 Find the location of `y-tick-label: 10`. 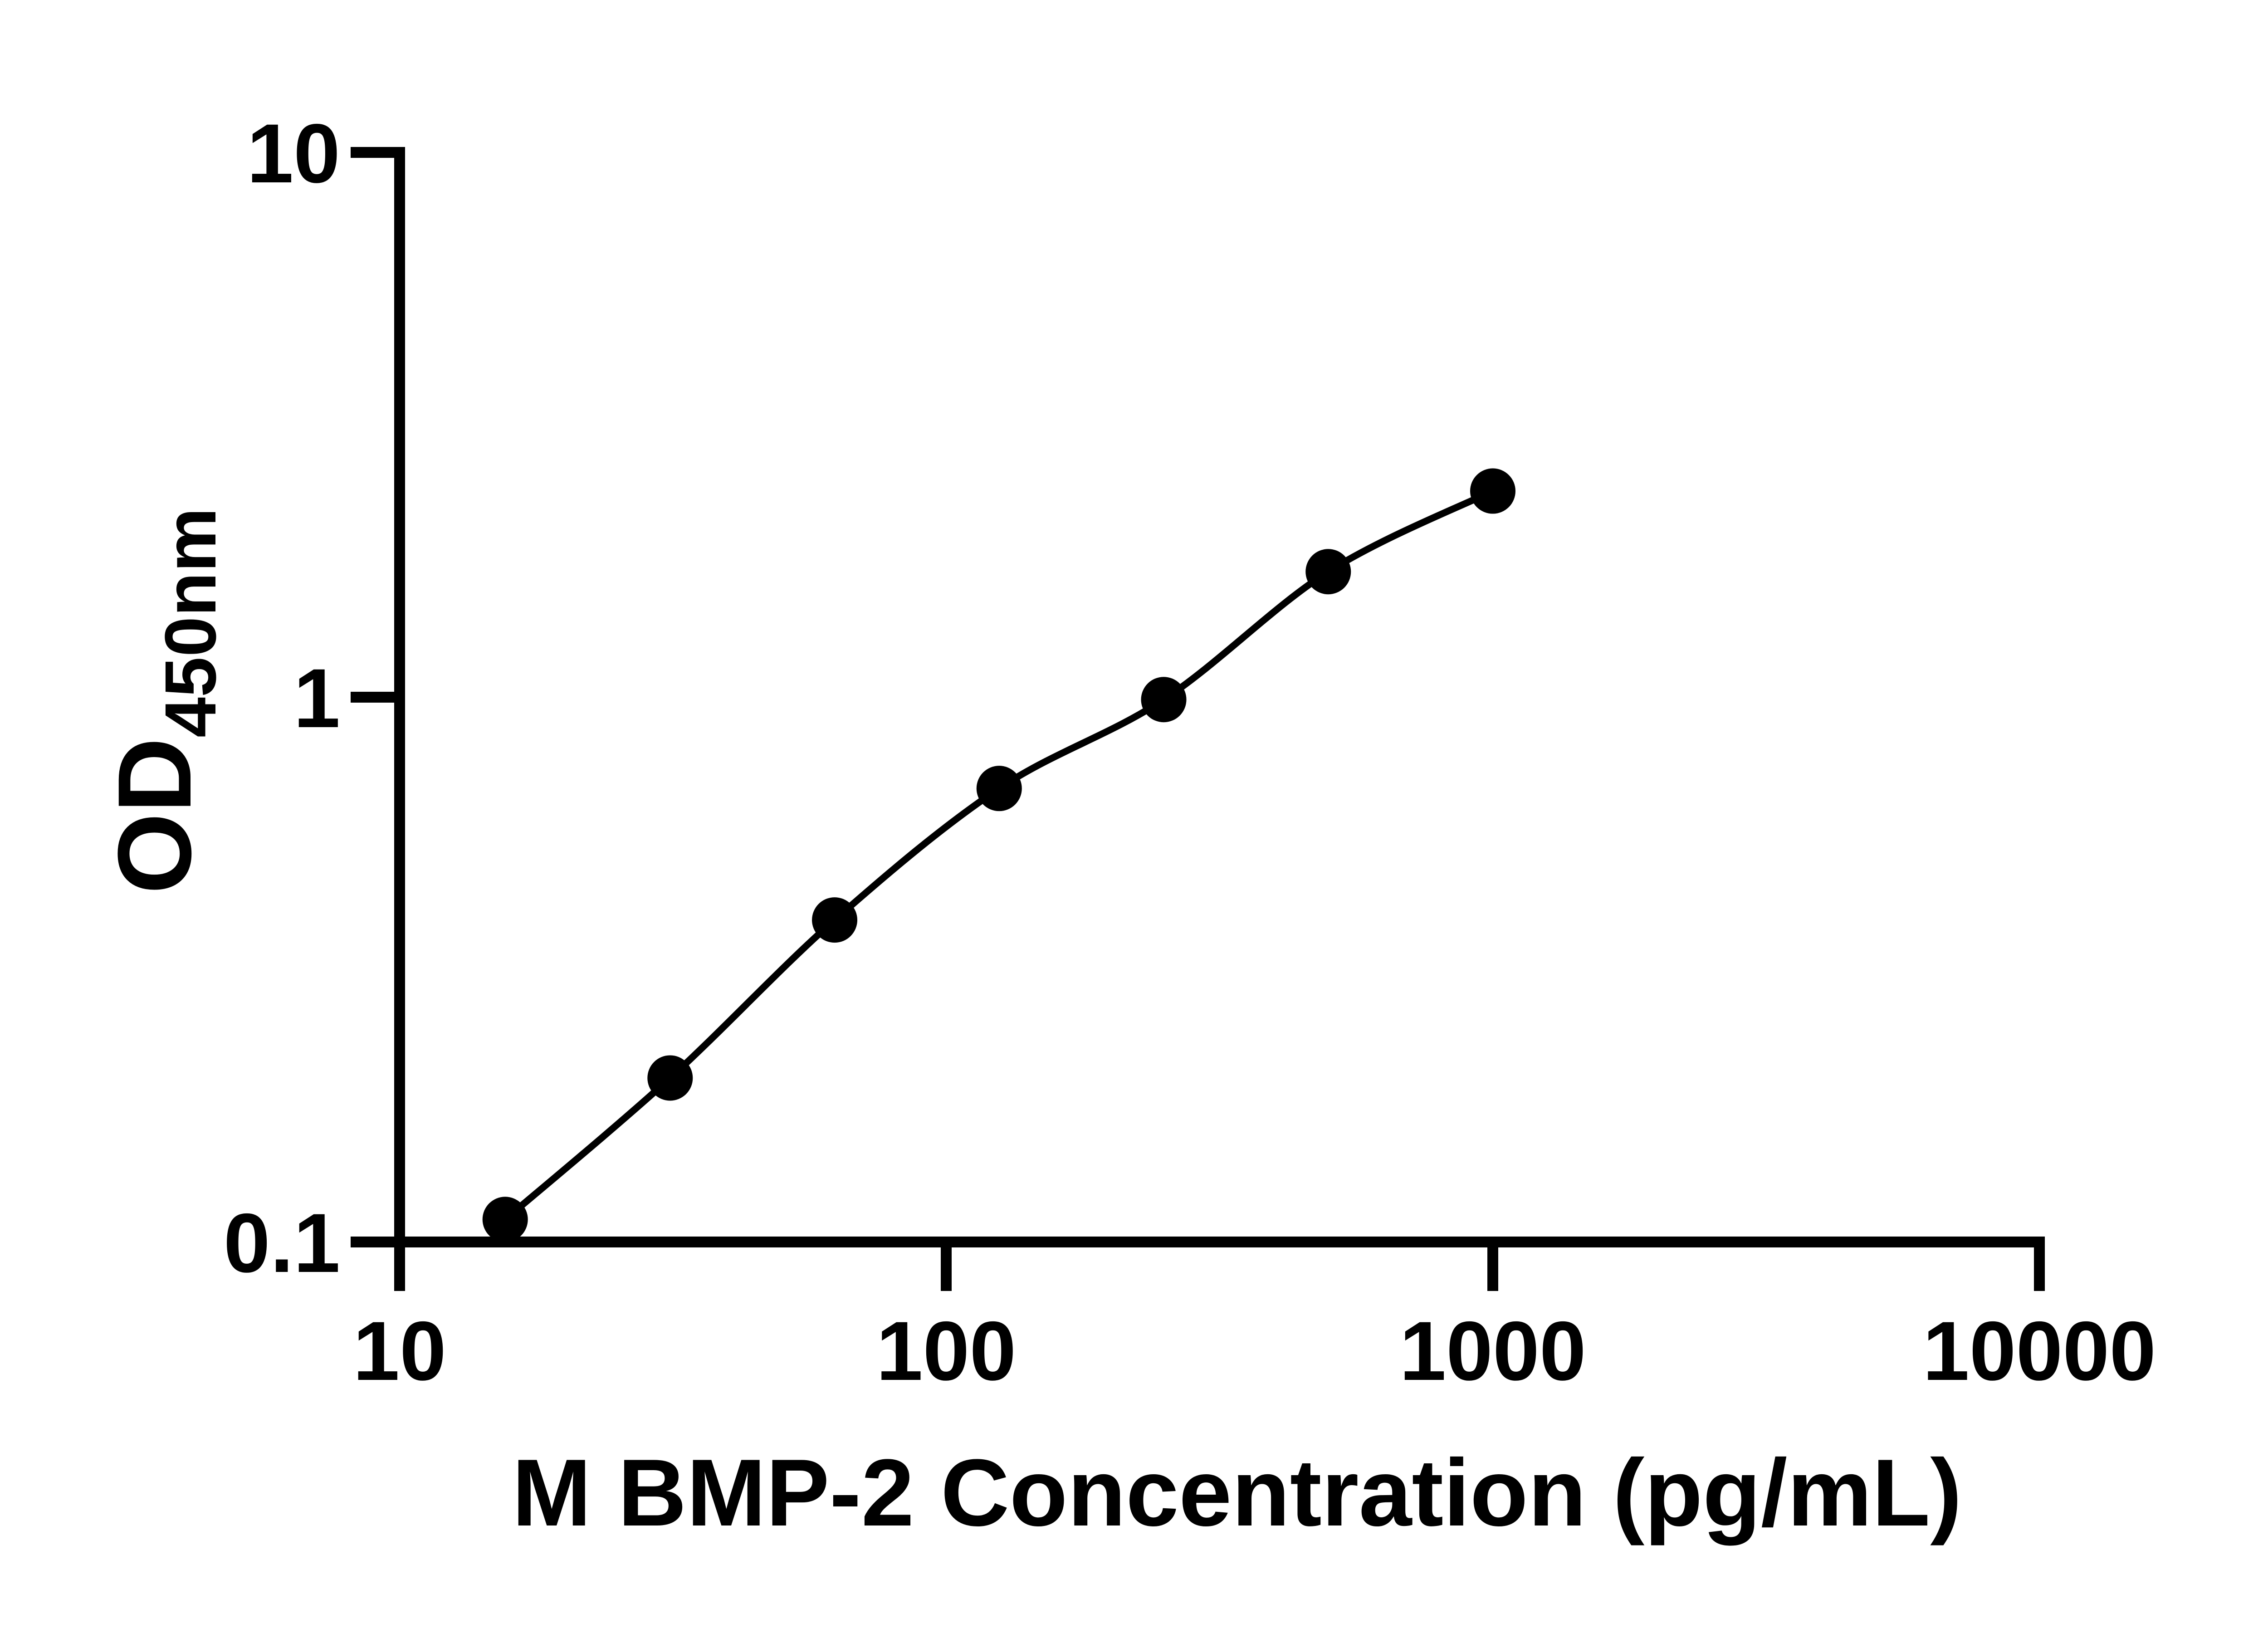

y-tick-label: 10 is located at coordinates (293, 153).